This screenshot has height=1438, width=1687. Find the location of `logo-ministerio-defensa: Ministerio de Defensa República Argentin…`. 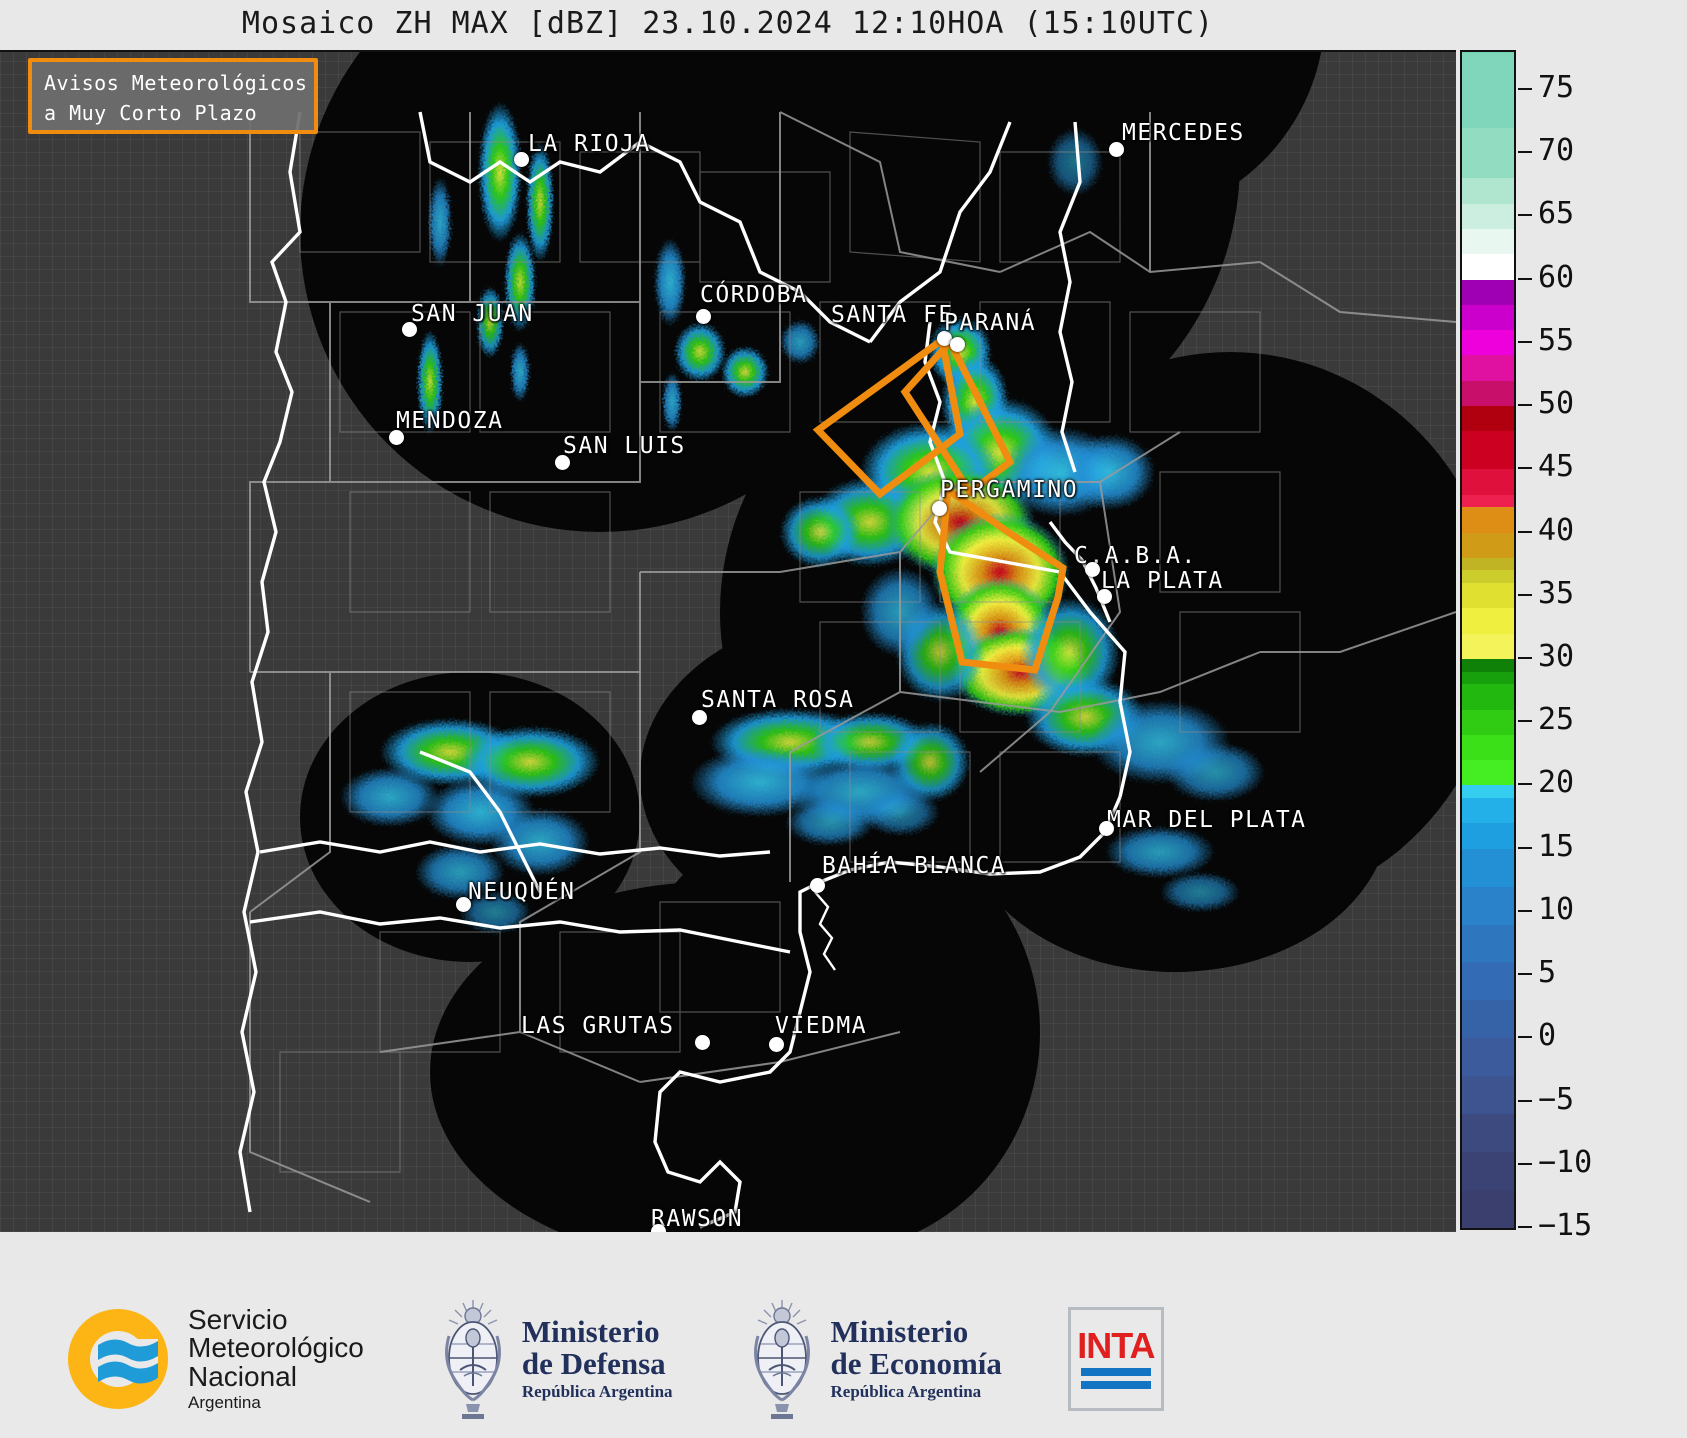

logo-ministerio-defensa: Ministerio de Defensa República Argentin… is located at coordinates (554, 1359).